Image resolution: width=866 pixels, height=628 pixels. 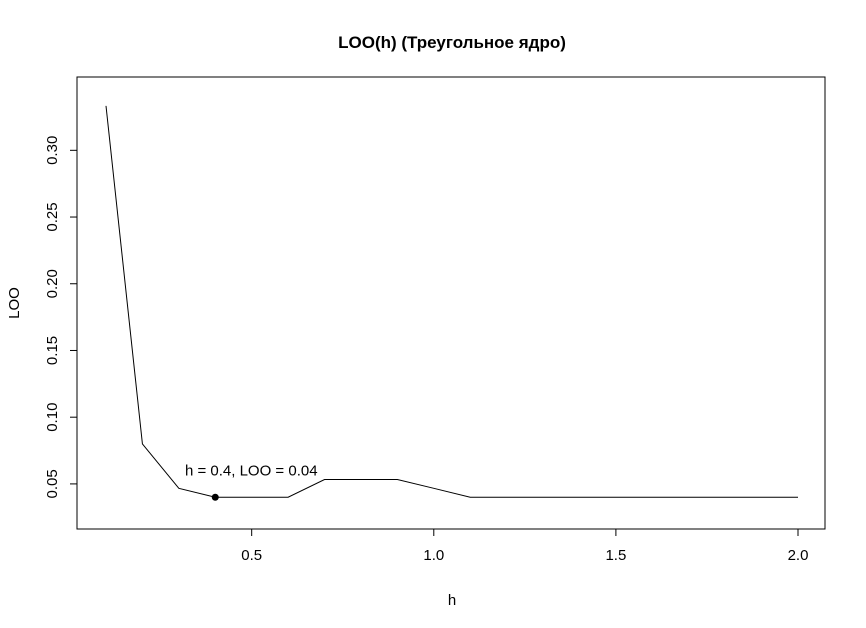 What do you see at coordinates (52, 483) in the screenshot?
I see `y-tick-label: 0.05` at bounding box center [52, 483].